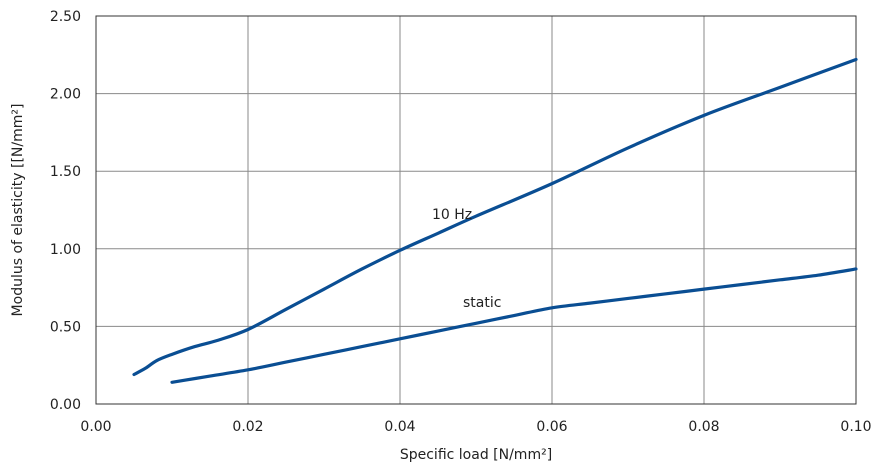  I want to click on y-tick-label: 2.50, so click(65, 17).